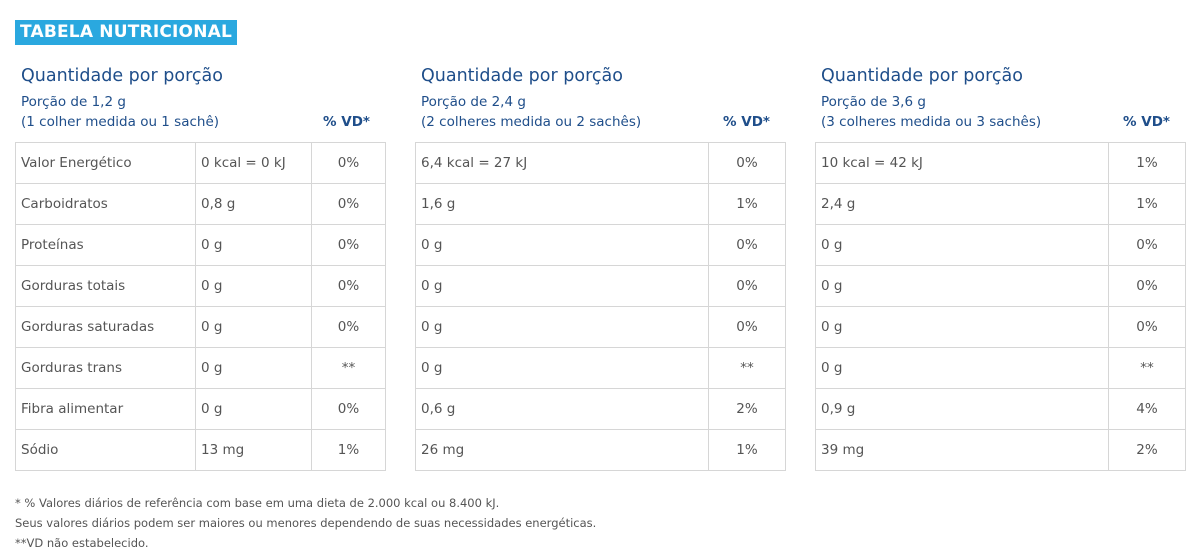 The width and height of the screenshot is (1200, 553). I want to click on footnote-vd-not-established: **VD não estabelecido., so click(82, 543).